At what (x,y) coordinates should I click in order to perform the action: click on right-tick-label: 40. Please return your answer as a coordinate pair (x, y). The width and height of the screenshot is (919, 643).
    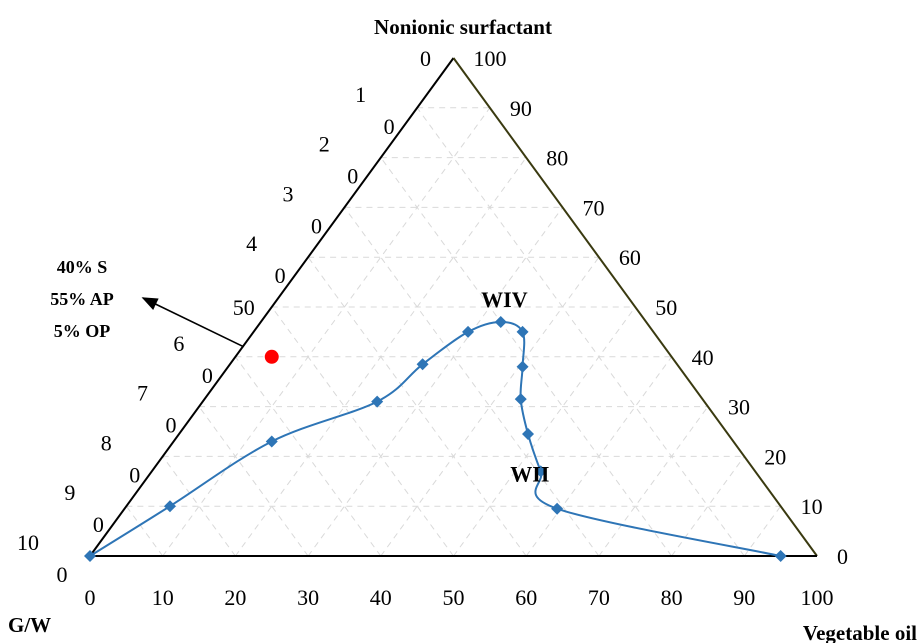
    Looking at the image, I should click on (703, 357).